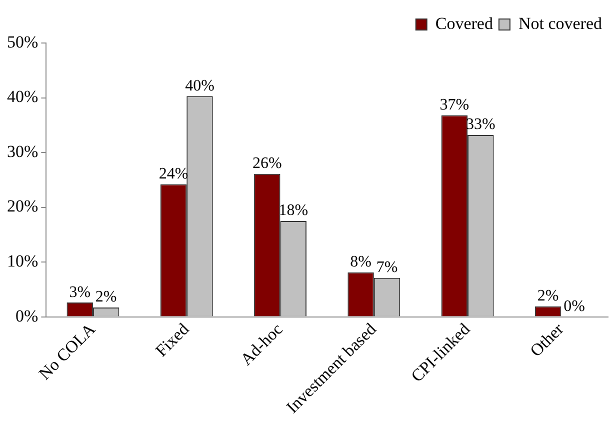 This screenshot has width=616, height=425. Describe the element at coordinates (22, 206) in the screenshot. I see `y-tick-label: 20%` at that location.